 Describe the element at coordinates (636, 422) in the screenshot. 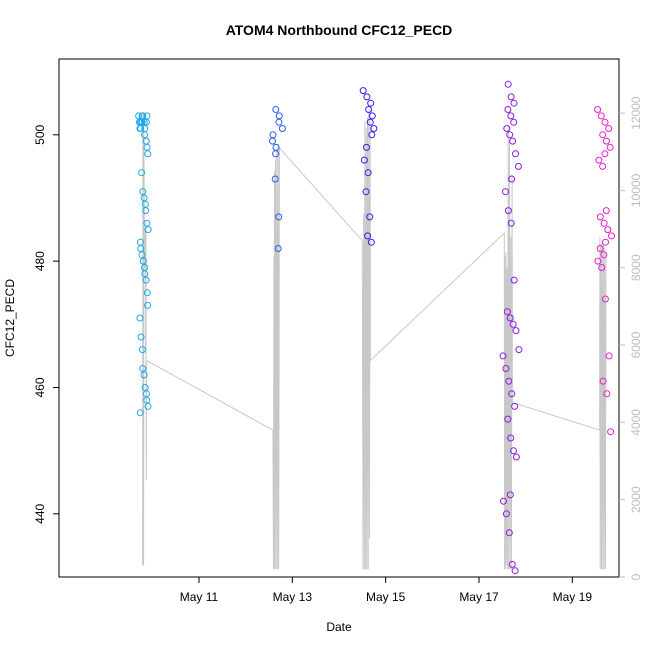

I see `y2-tick-label: 4000` at that location.